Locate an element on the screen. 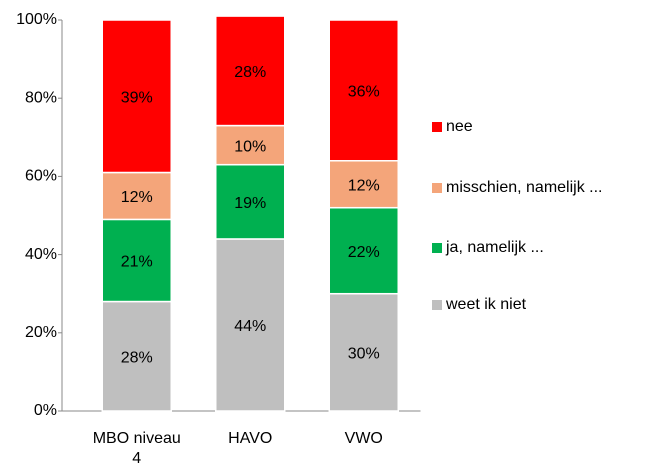 The height and width of the screenshot is (470, 652). data-label: 19% is located at coordinates (250, 203).